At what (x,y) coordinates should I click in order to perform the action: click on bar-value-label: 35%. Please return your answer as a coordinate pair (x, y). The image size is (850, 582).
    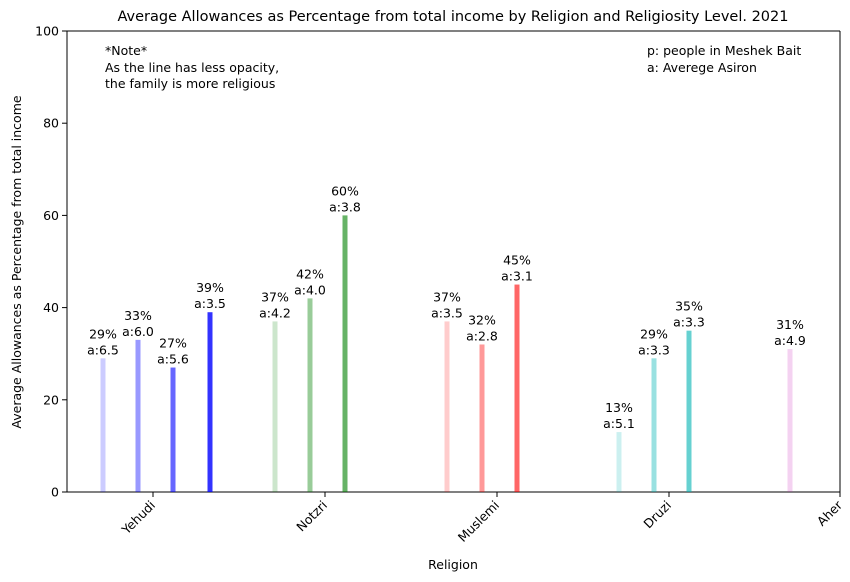
    Looking at the image, I should click on (689, 306).